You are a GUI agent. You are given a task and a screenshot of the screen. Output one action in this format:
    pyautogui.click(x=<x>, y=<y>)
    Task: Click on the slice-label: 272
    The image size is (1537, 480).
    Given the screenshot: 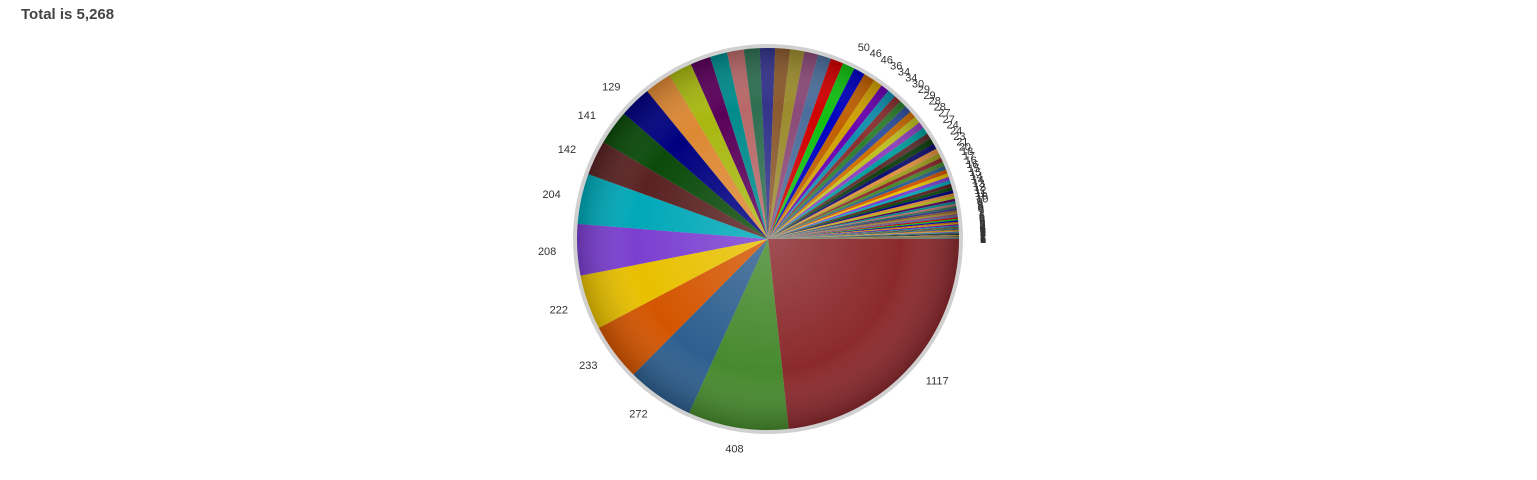 What is the action you would take?
    pyautogui.click(x=638, y=415)
    